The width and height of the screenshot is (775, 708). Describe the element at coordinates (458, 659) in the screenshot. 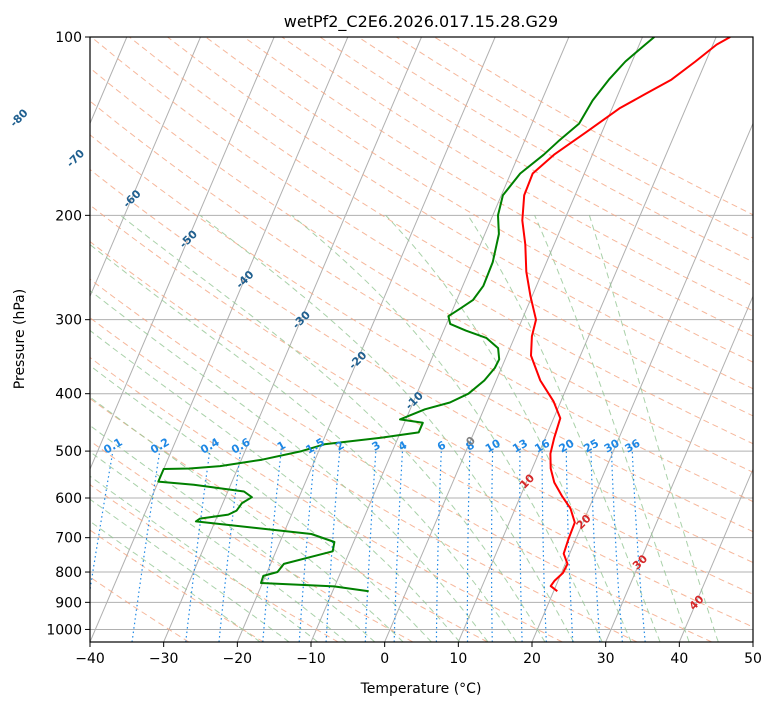

I see `x-tick-label: 10` at that location.